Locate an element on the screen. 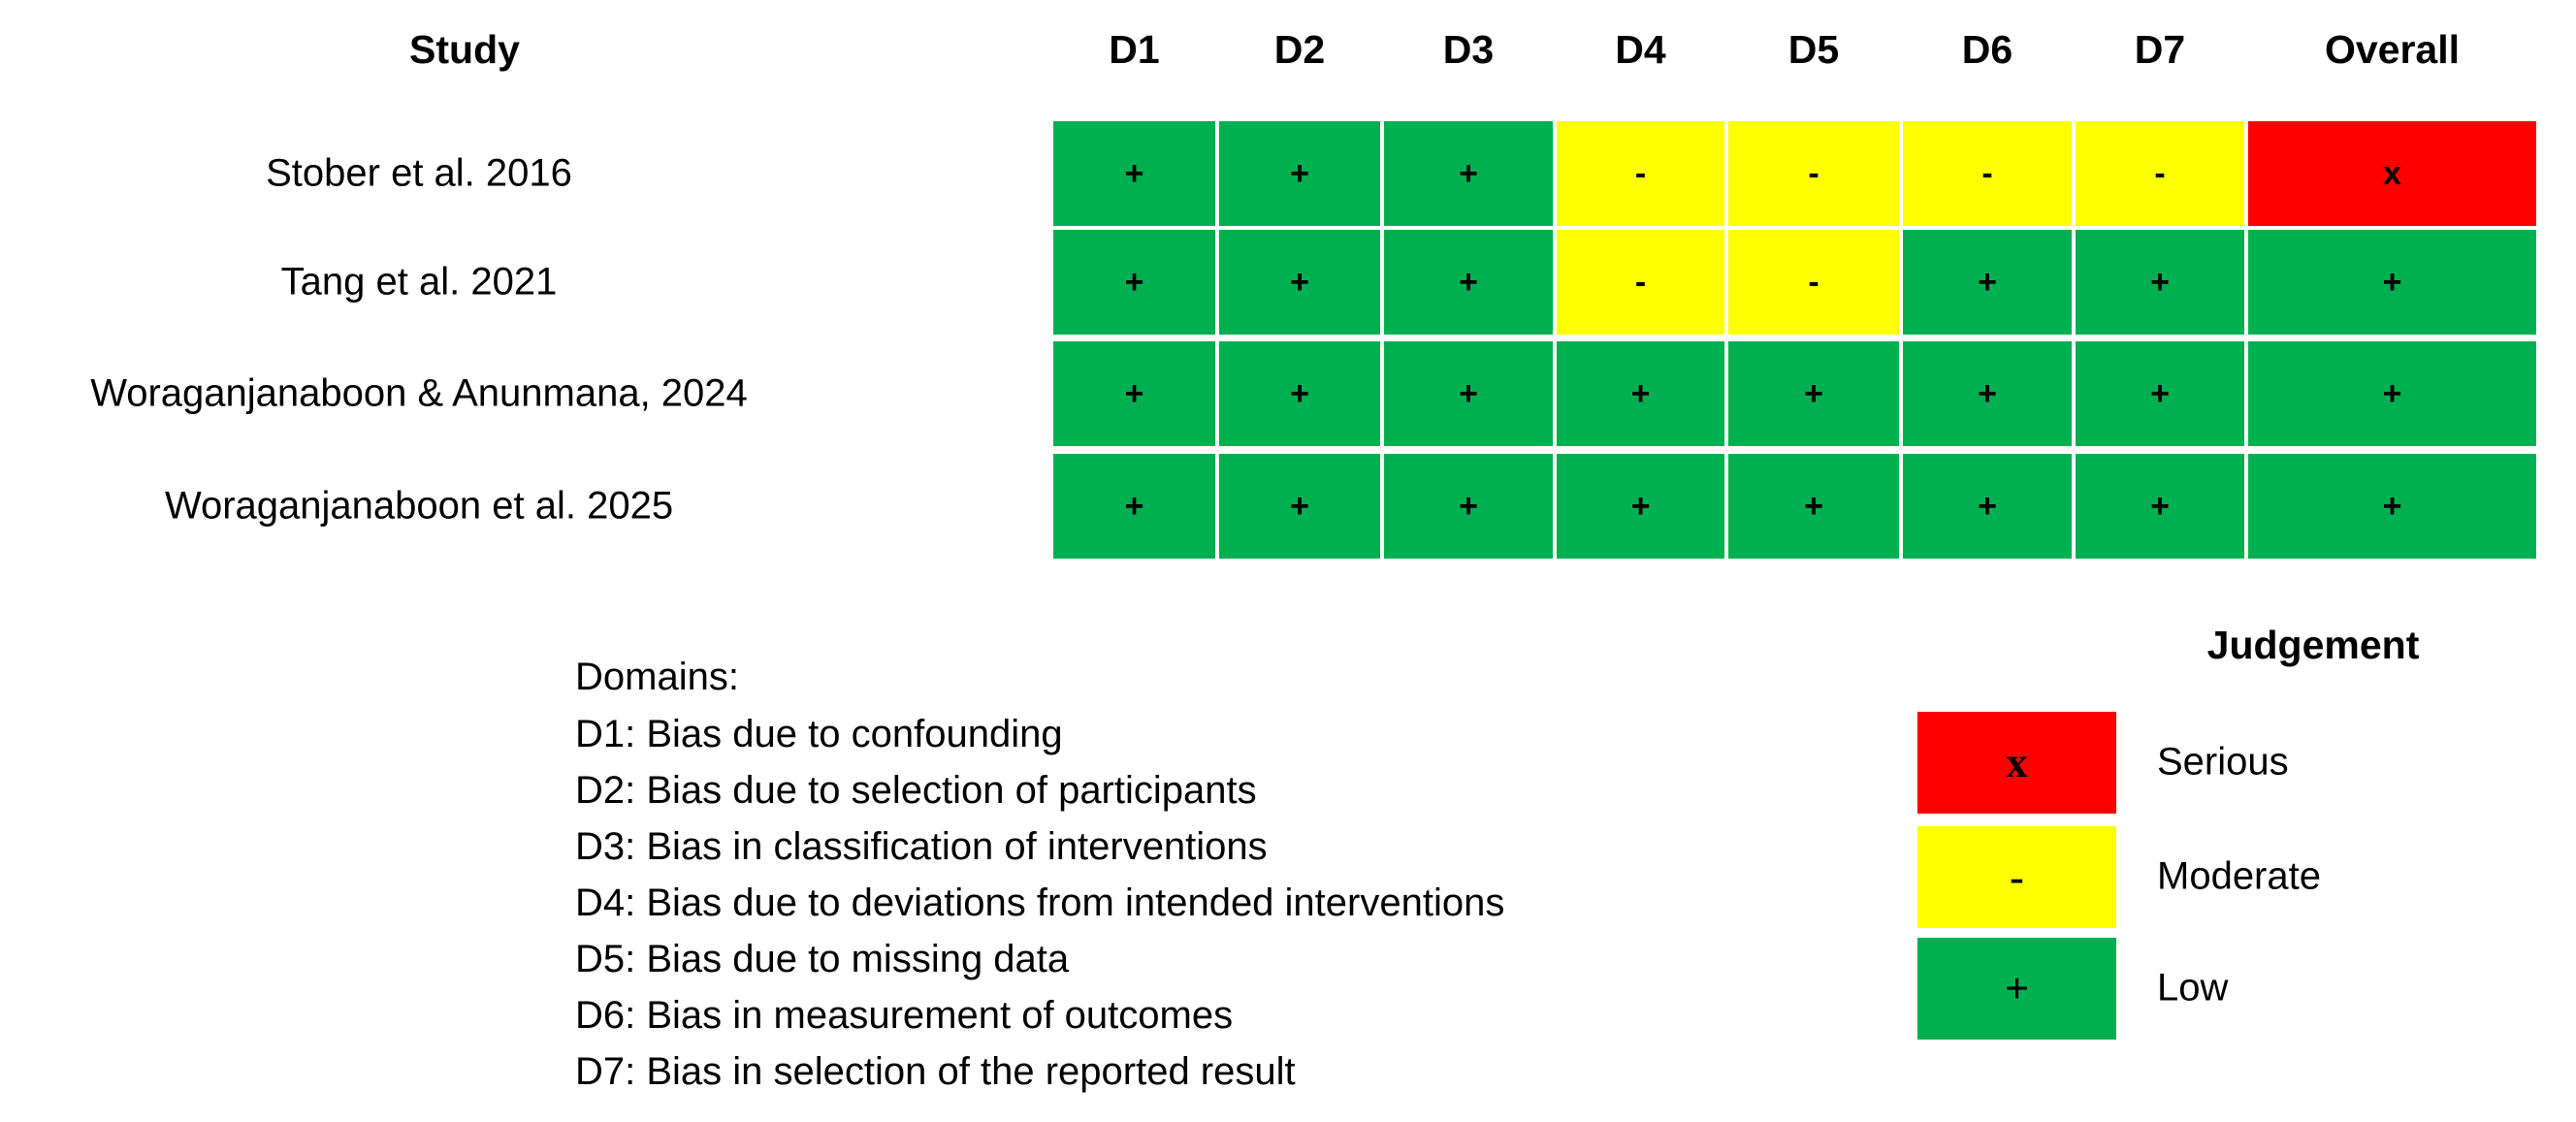  column-header: D3 is located at coordinates (1468, 49).